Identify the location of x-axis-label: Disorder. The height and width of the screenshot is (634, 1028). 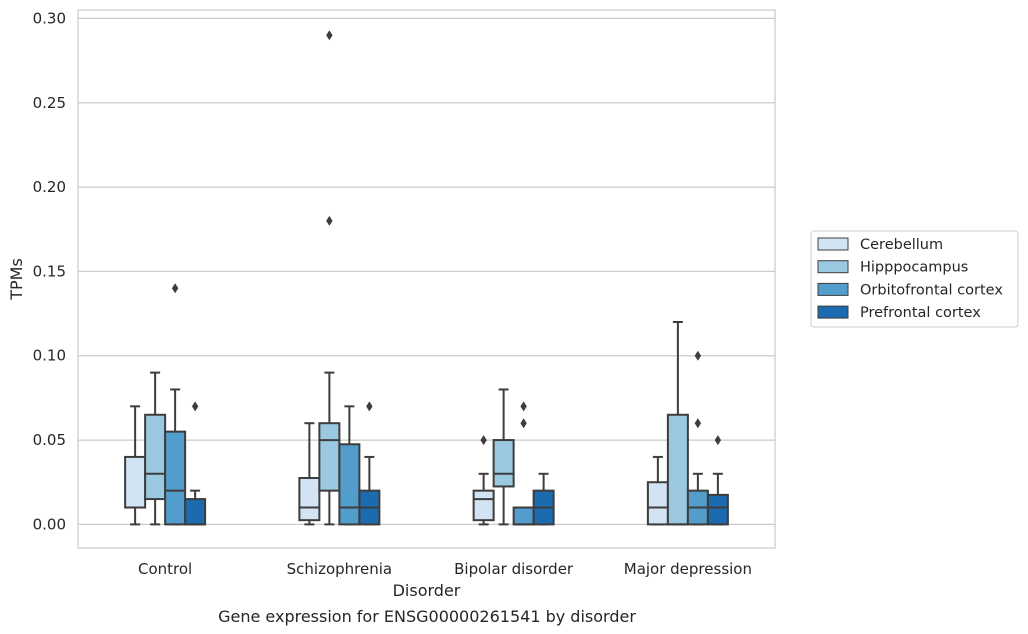
(427, 590).